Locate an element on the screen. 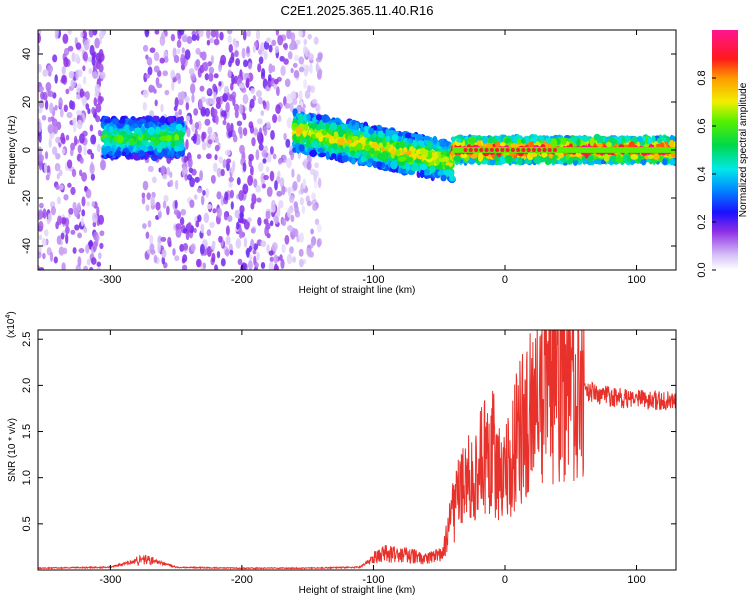 The image size is (750, 600). spectrogram-peak is located at coordinates (512, 150).